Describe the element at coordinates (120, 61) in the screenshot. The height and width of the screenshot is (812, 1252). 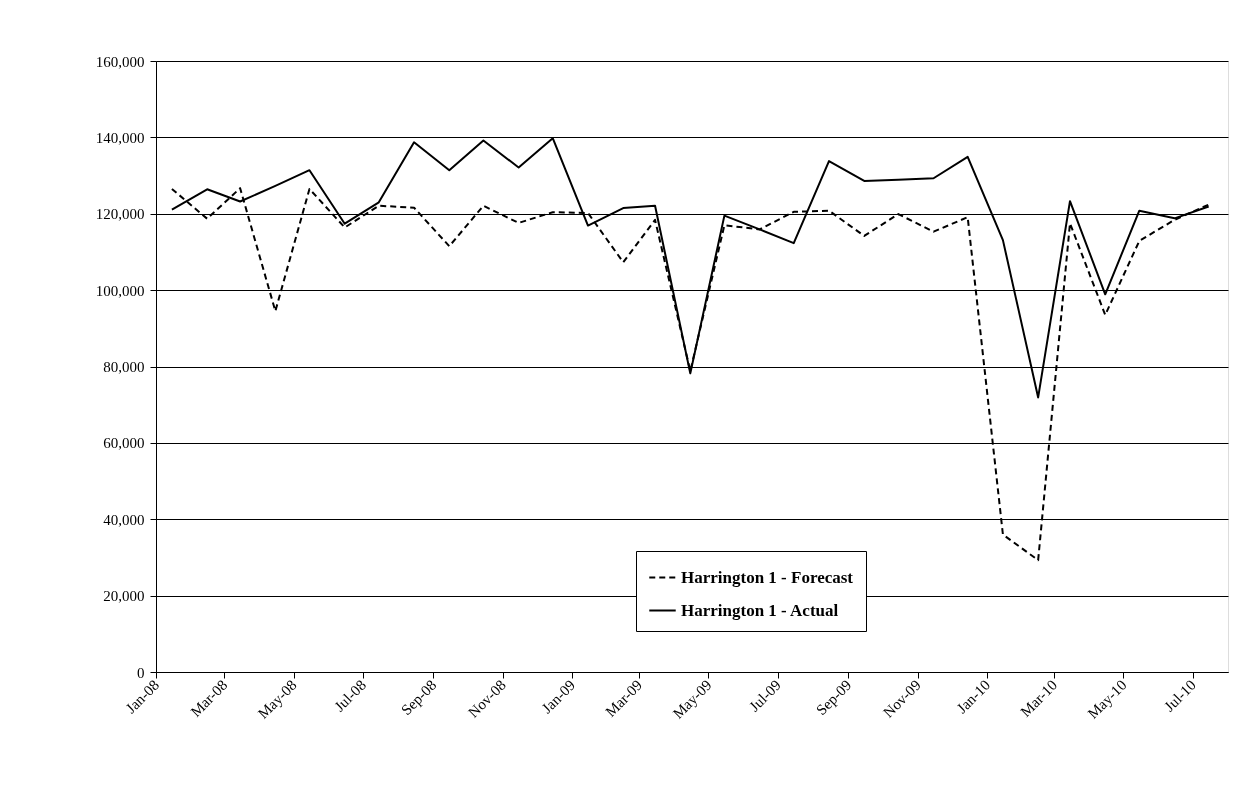
I see `y-tick-label: 160,000` at that location.